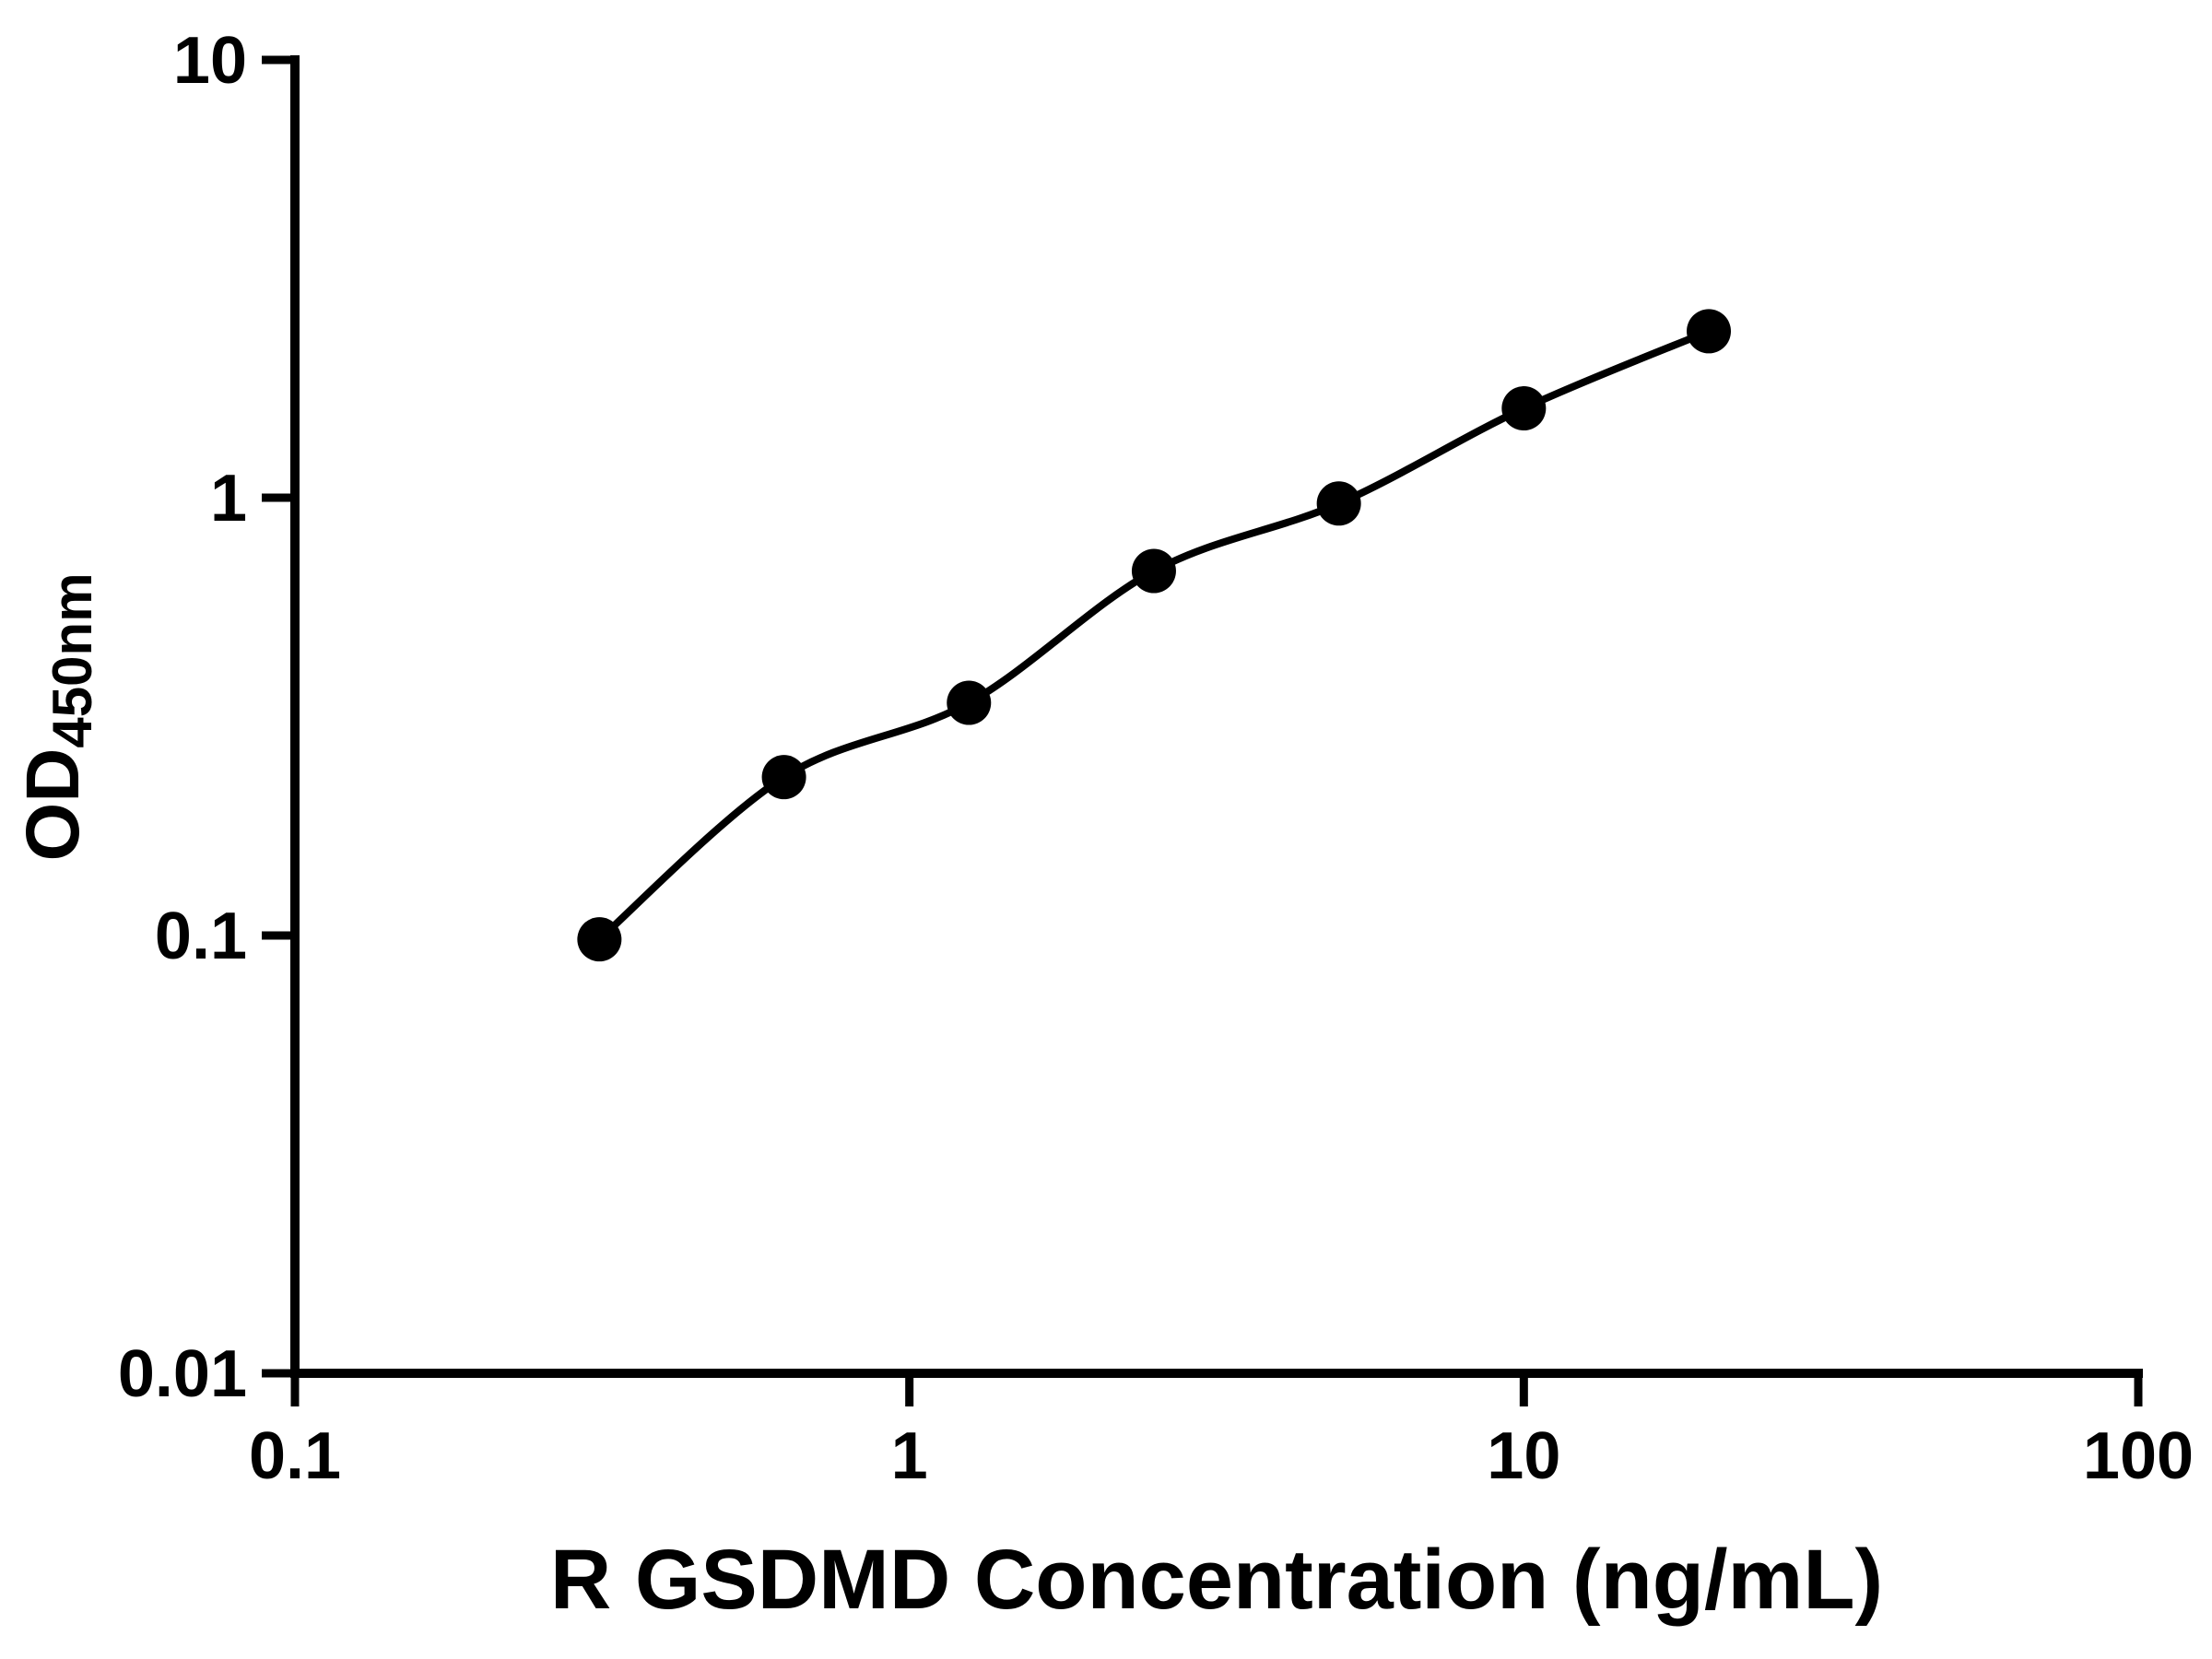  Describe the element at coordinates (2138, 1456) in the screenshot. I see `x-tick-label: 100` at that location.